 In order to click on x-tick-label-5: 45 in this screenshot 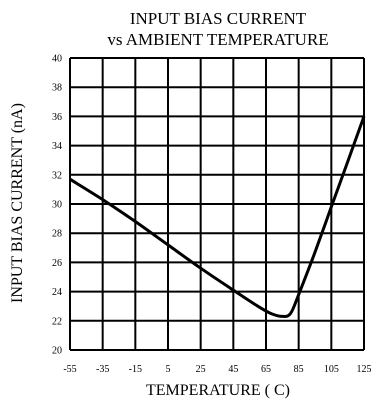, I will do `click(233, 369)`.